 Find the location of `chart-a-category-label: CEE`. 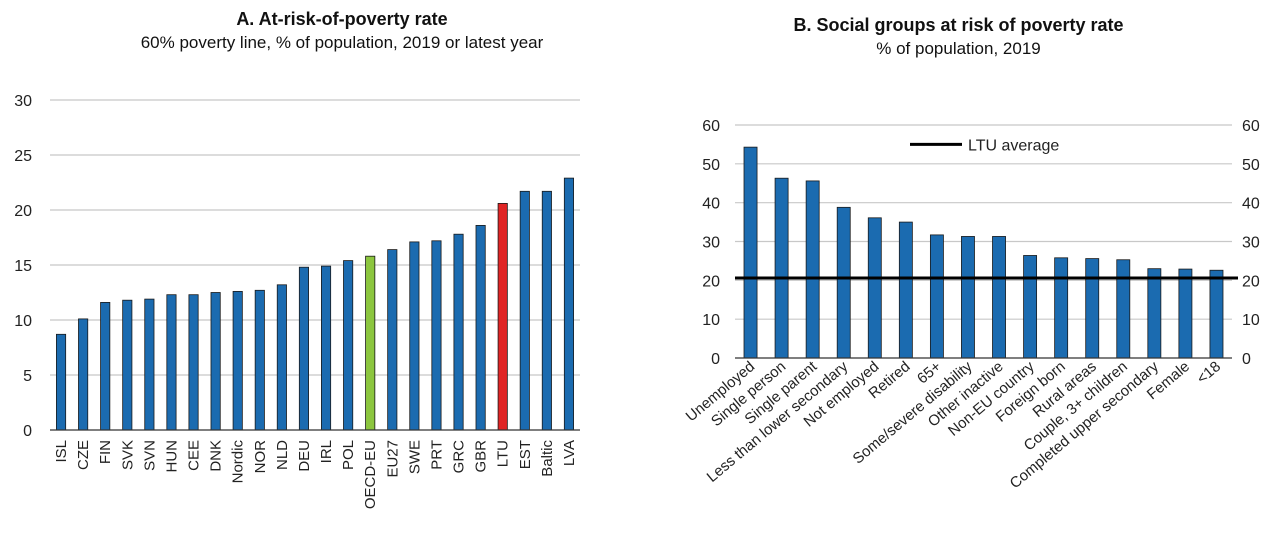

chart-a-category-label: CEE is located at coordinates (194, 455).